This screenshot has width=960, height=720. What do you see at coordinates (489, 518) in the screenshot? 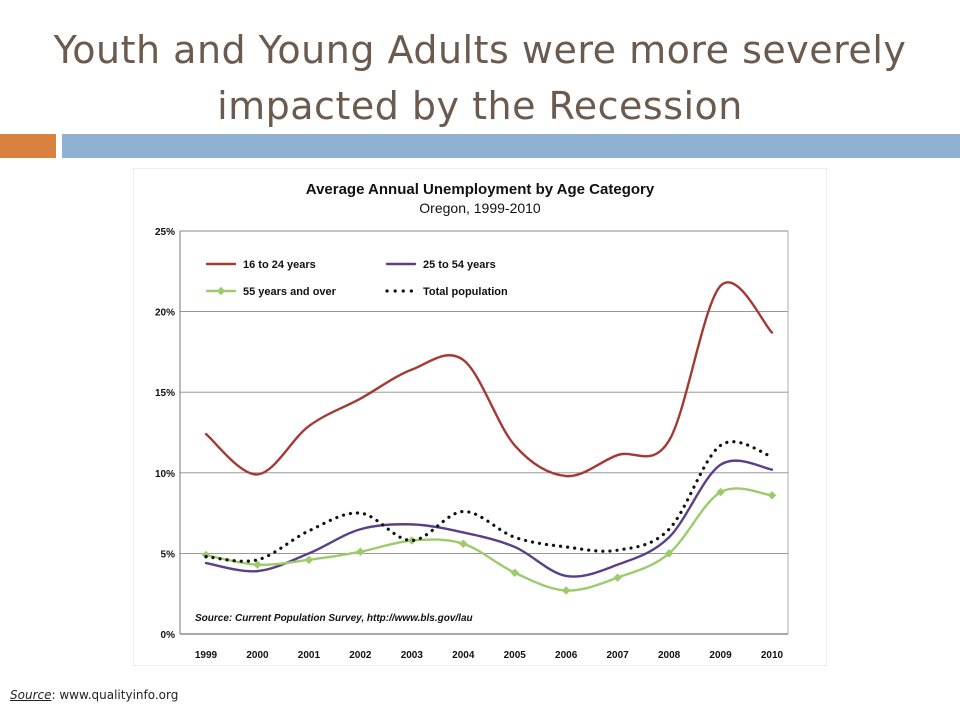
I see `series-line-25-to-54-years` at bounding box center [489, 518].